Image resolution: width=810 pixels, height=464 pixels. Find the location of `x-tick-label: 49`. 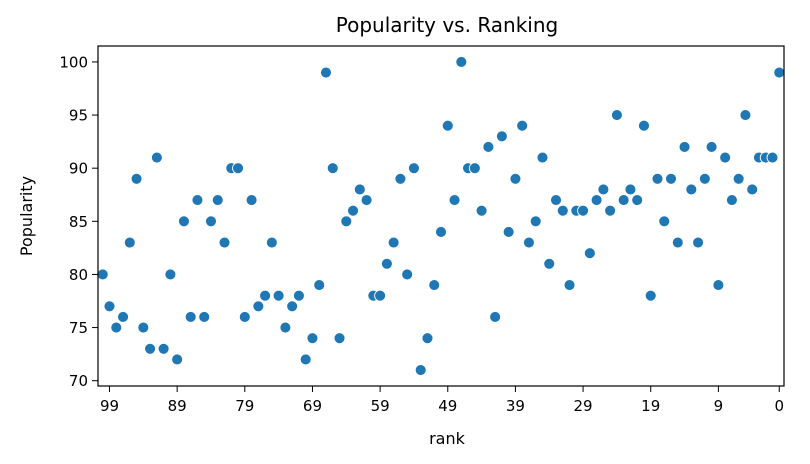

x-tick-label: 49 is located at coordinates (447, 406).